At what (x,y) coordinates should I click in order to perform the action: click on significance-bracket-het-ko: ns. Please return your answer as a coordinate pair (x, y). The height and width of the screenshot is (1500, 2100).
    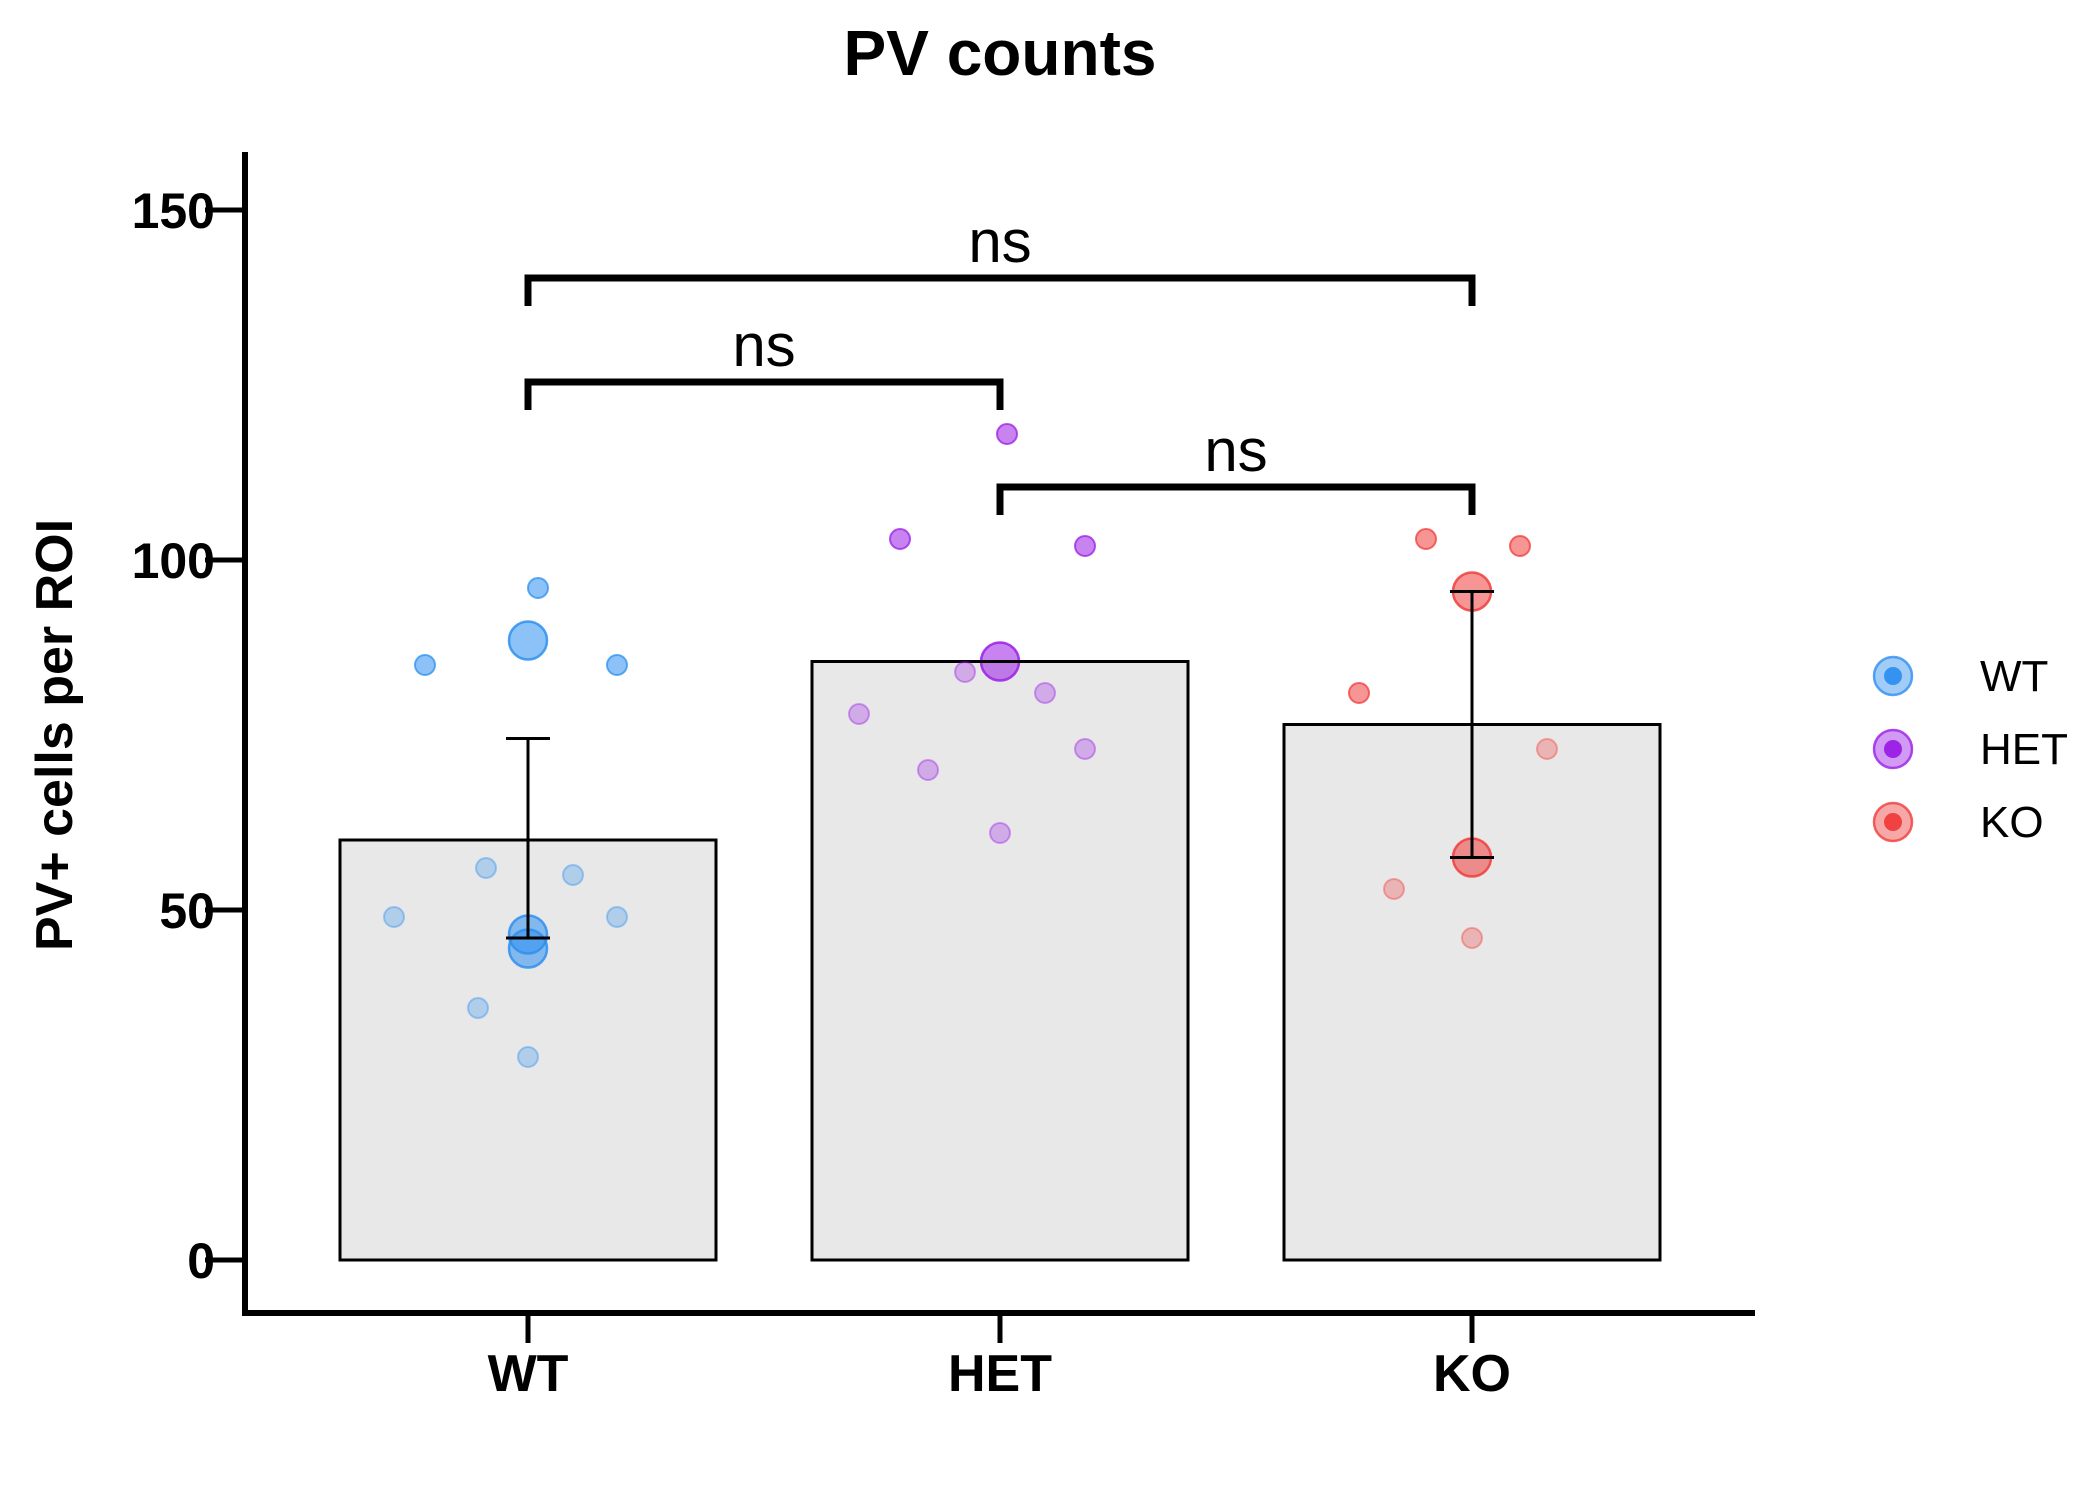
    Looking at the image, I should click on (1236, 466).